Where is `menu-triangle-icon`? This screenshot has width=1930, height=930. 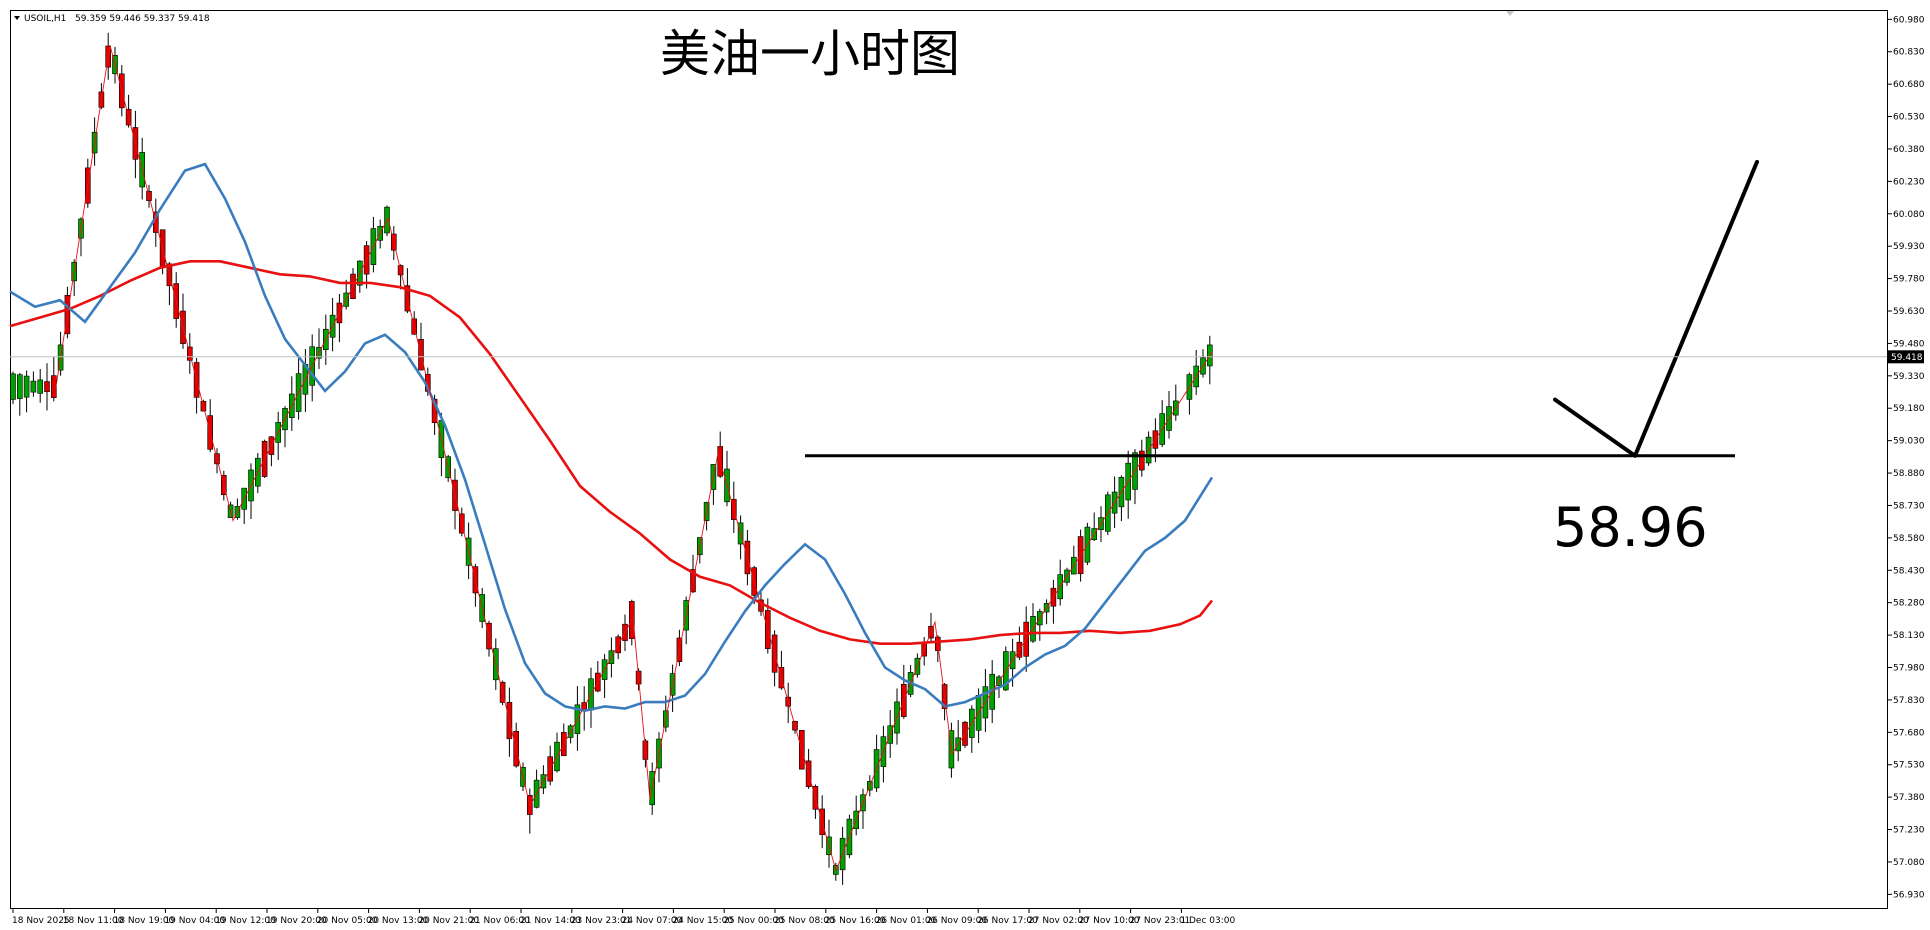 menu-triangle-icon is located at coordinates (17, 18).